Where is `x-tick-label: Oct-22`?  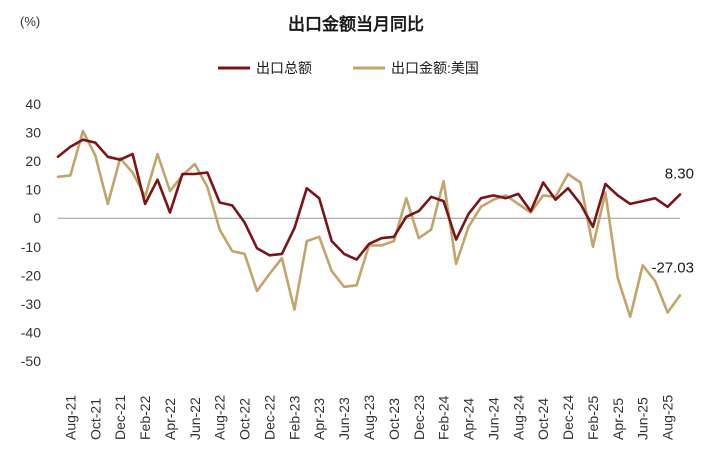 x-tick-label: Oct-22 is located at coordinates (245, 419).